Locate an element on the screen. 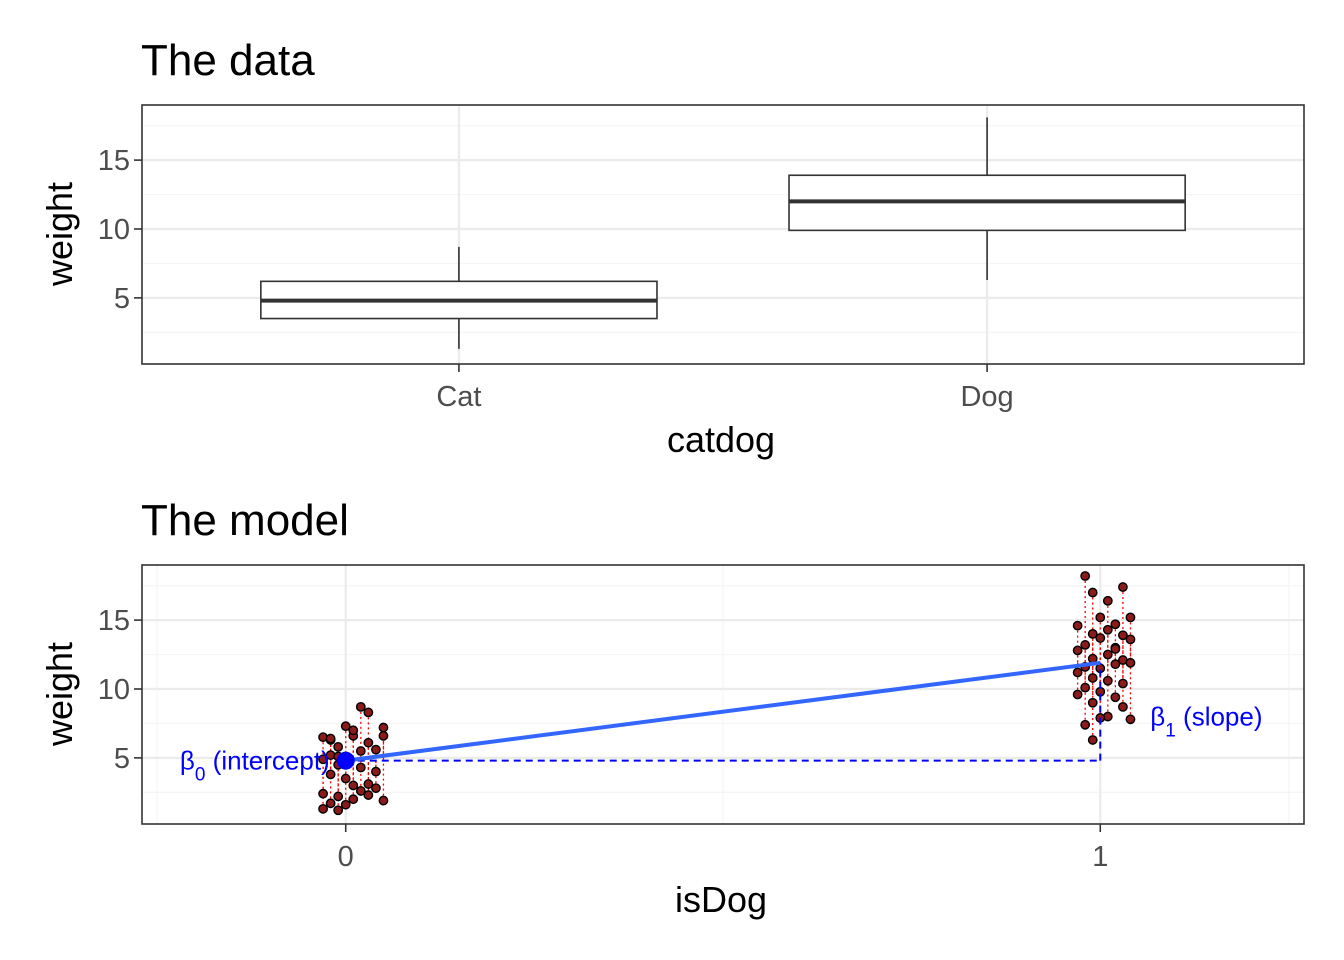 This screenshot has width=1344, height=960. intercept-point is located at coordinates (345, 760).